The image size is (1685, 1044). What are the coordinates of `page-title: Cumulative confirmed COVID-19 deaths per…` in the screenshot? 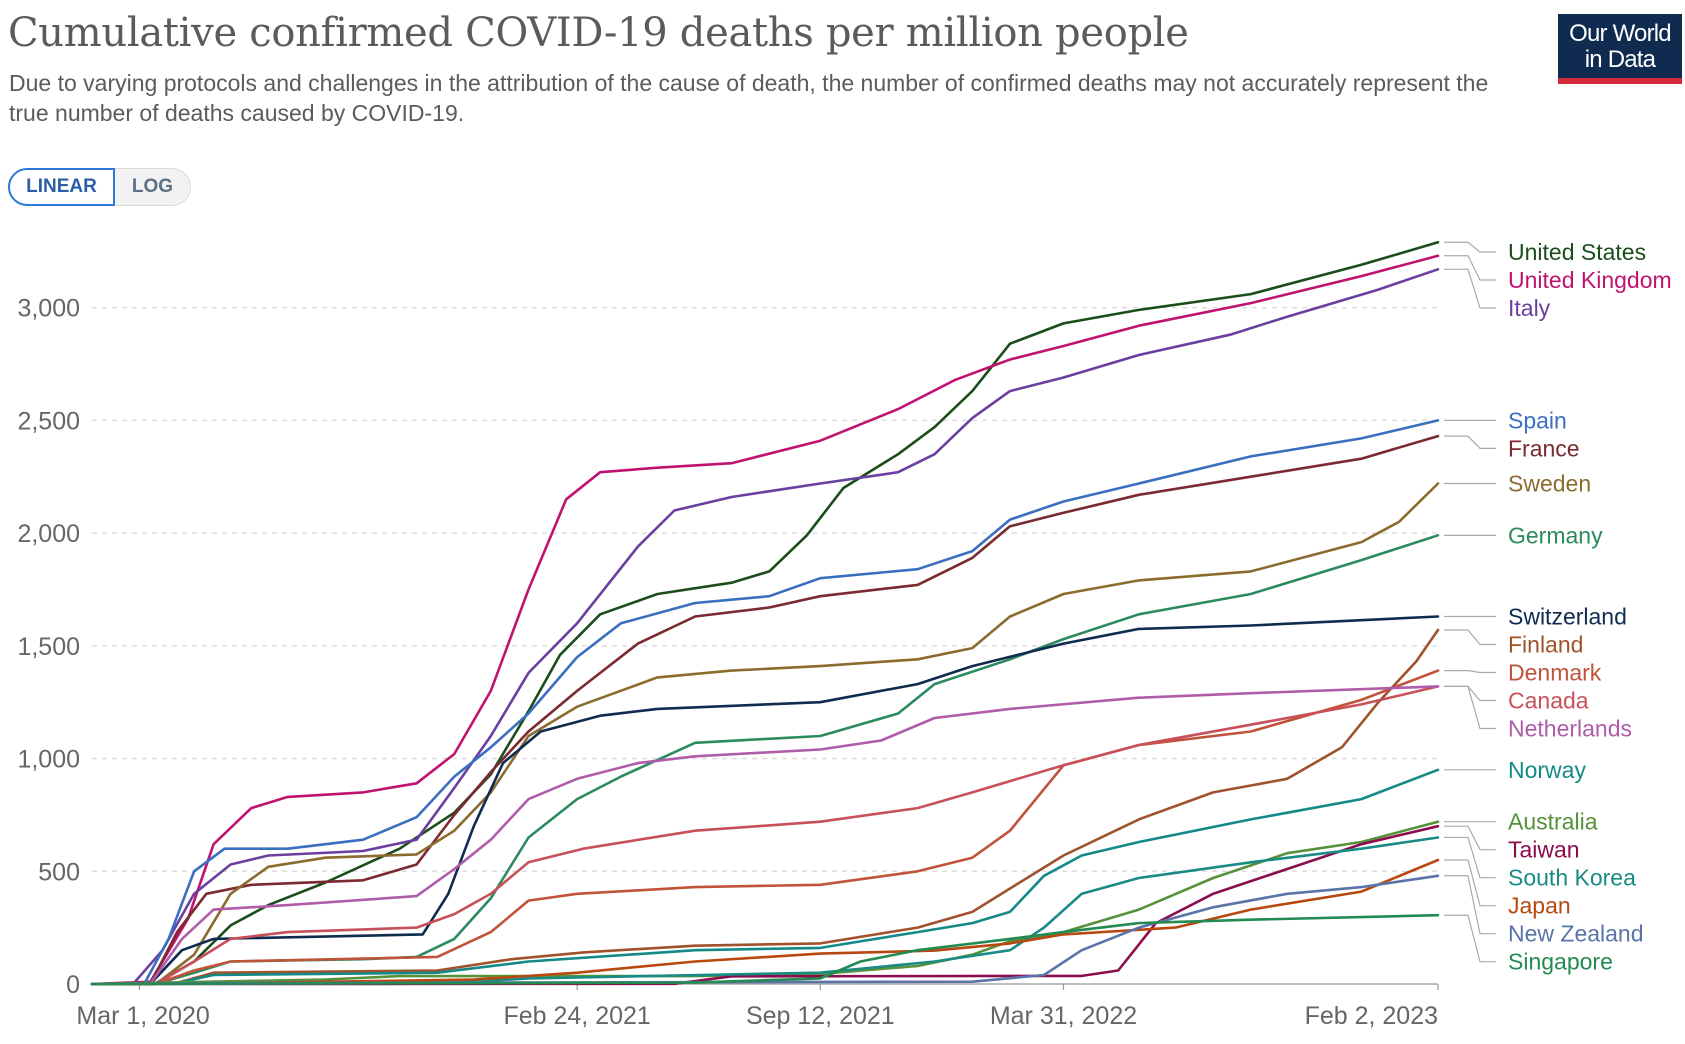 It's located at (598, 33).